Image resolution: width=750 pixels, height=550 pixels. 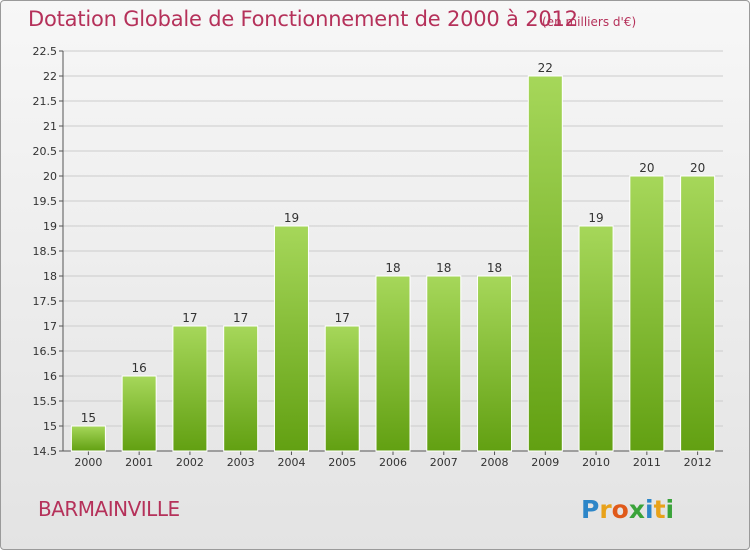 What do you see at coordinates (88, 438) in the screenshot?
I see `bar-2000` at bounding box center [88, 438].